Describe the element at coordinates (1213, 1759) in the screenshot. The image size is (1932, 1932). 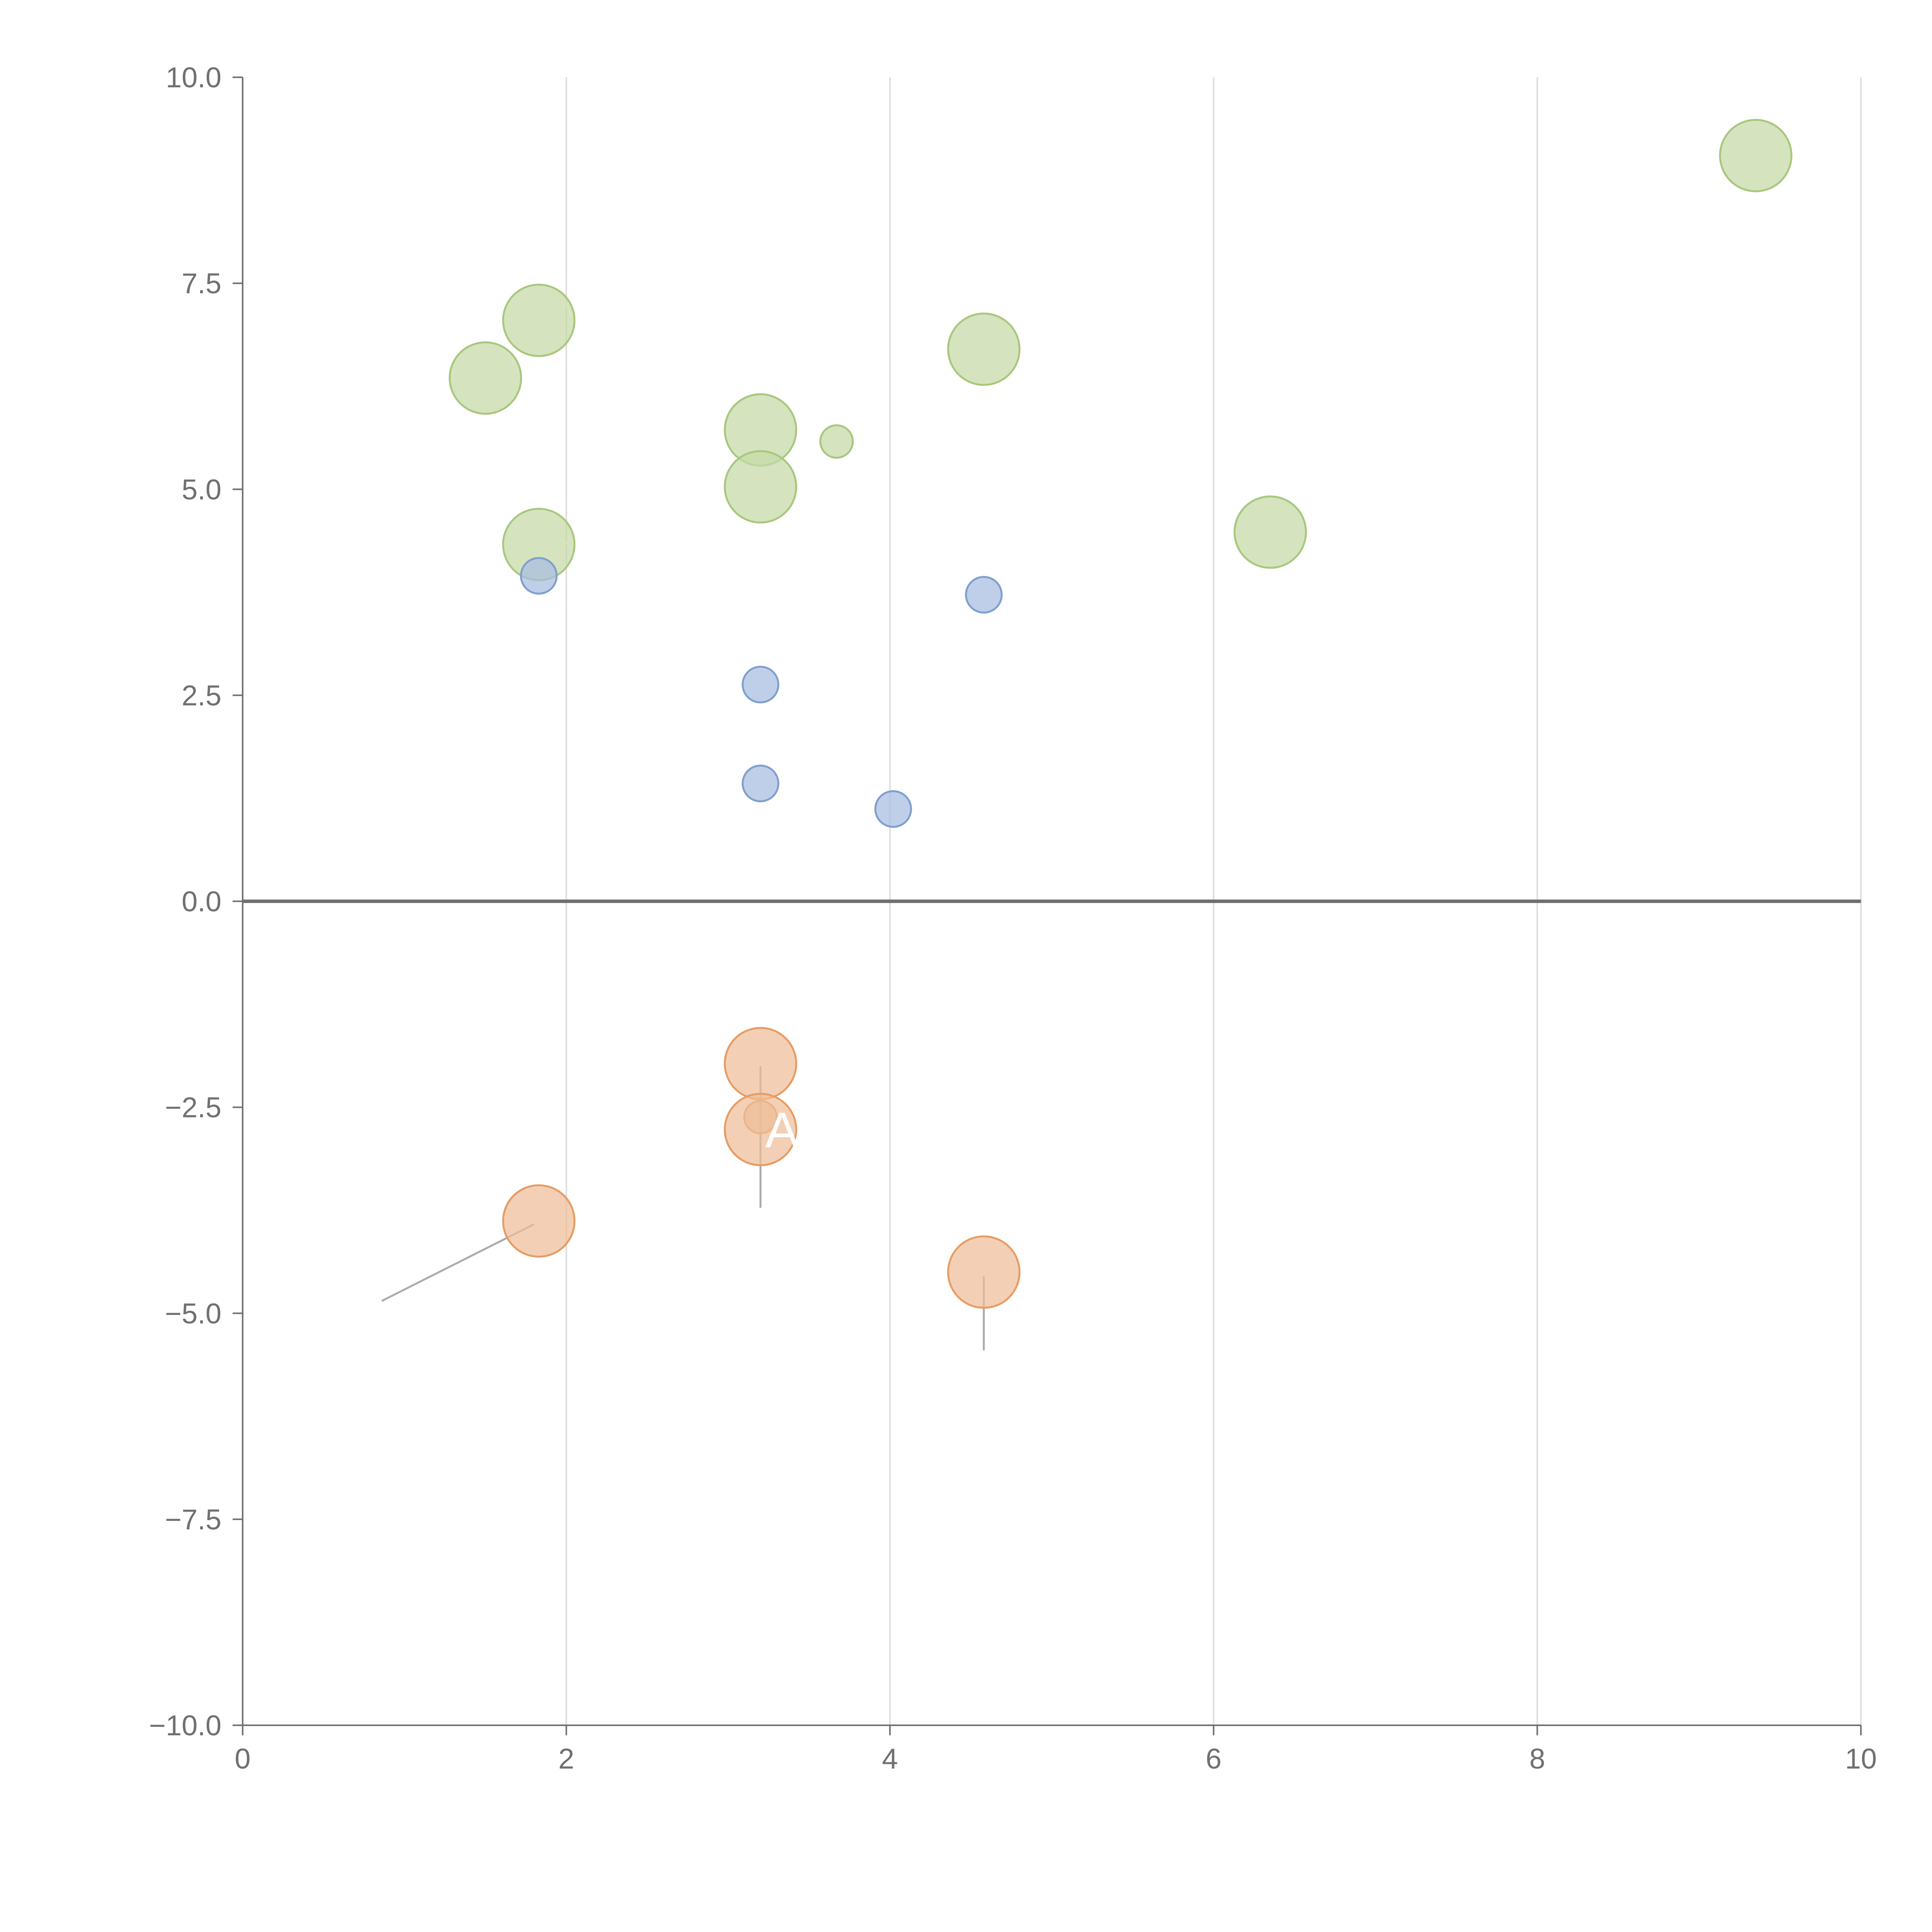
I see `x-tick-label: 6` at that location.